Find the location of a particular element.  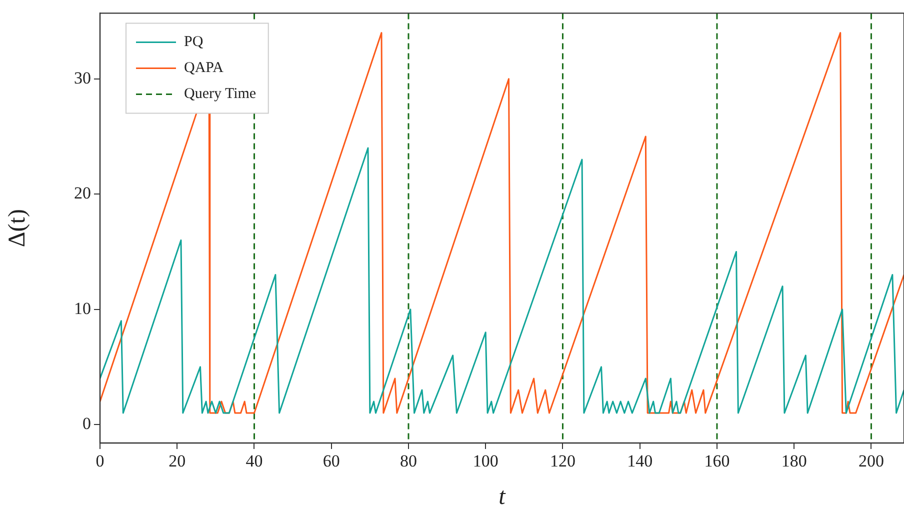

x-tick-label: 180 is located at coordinates (794, 461).